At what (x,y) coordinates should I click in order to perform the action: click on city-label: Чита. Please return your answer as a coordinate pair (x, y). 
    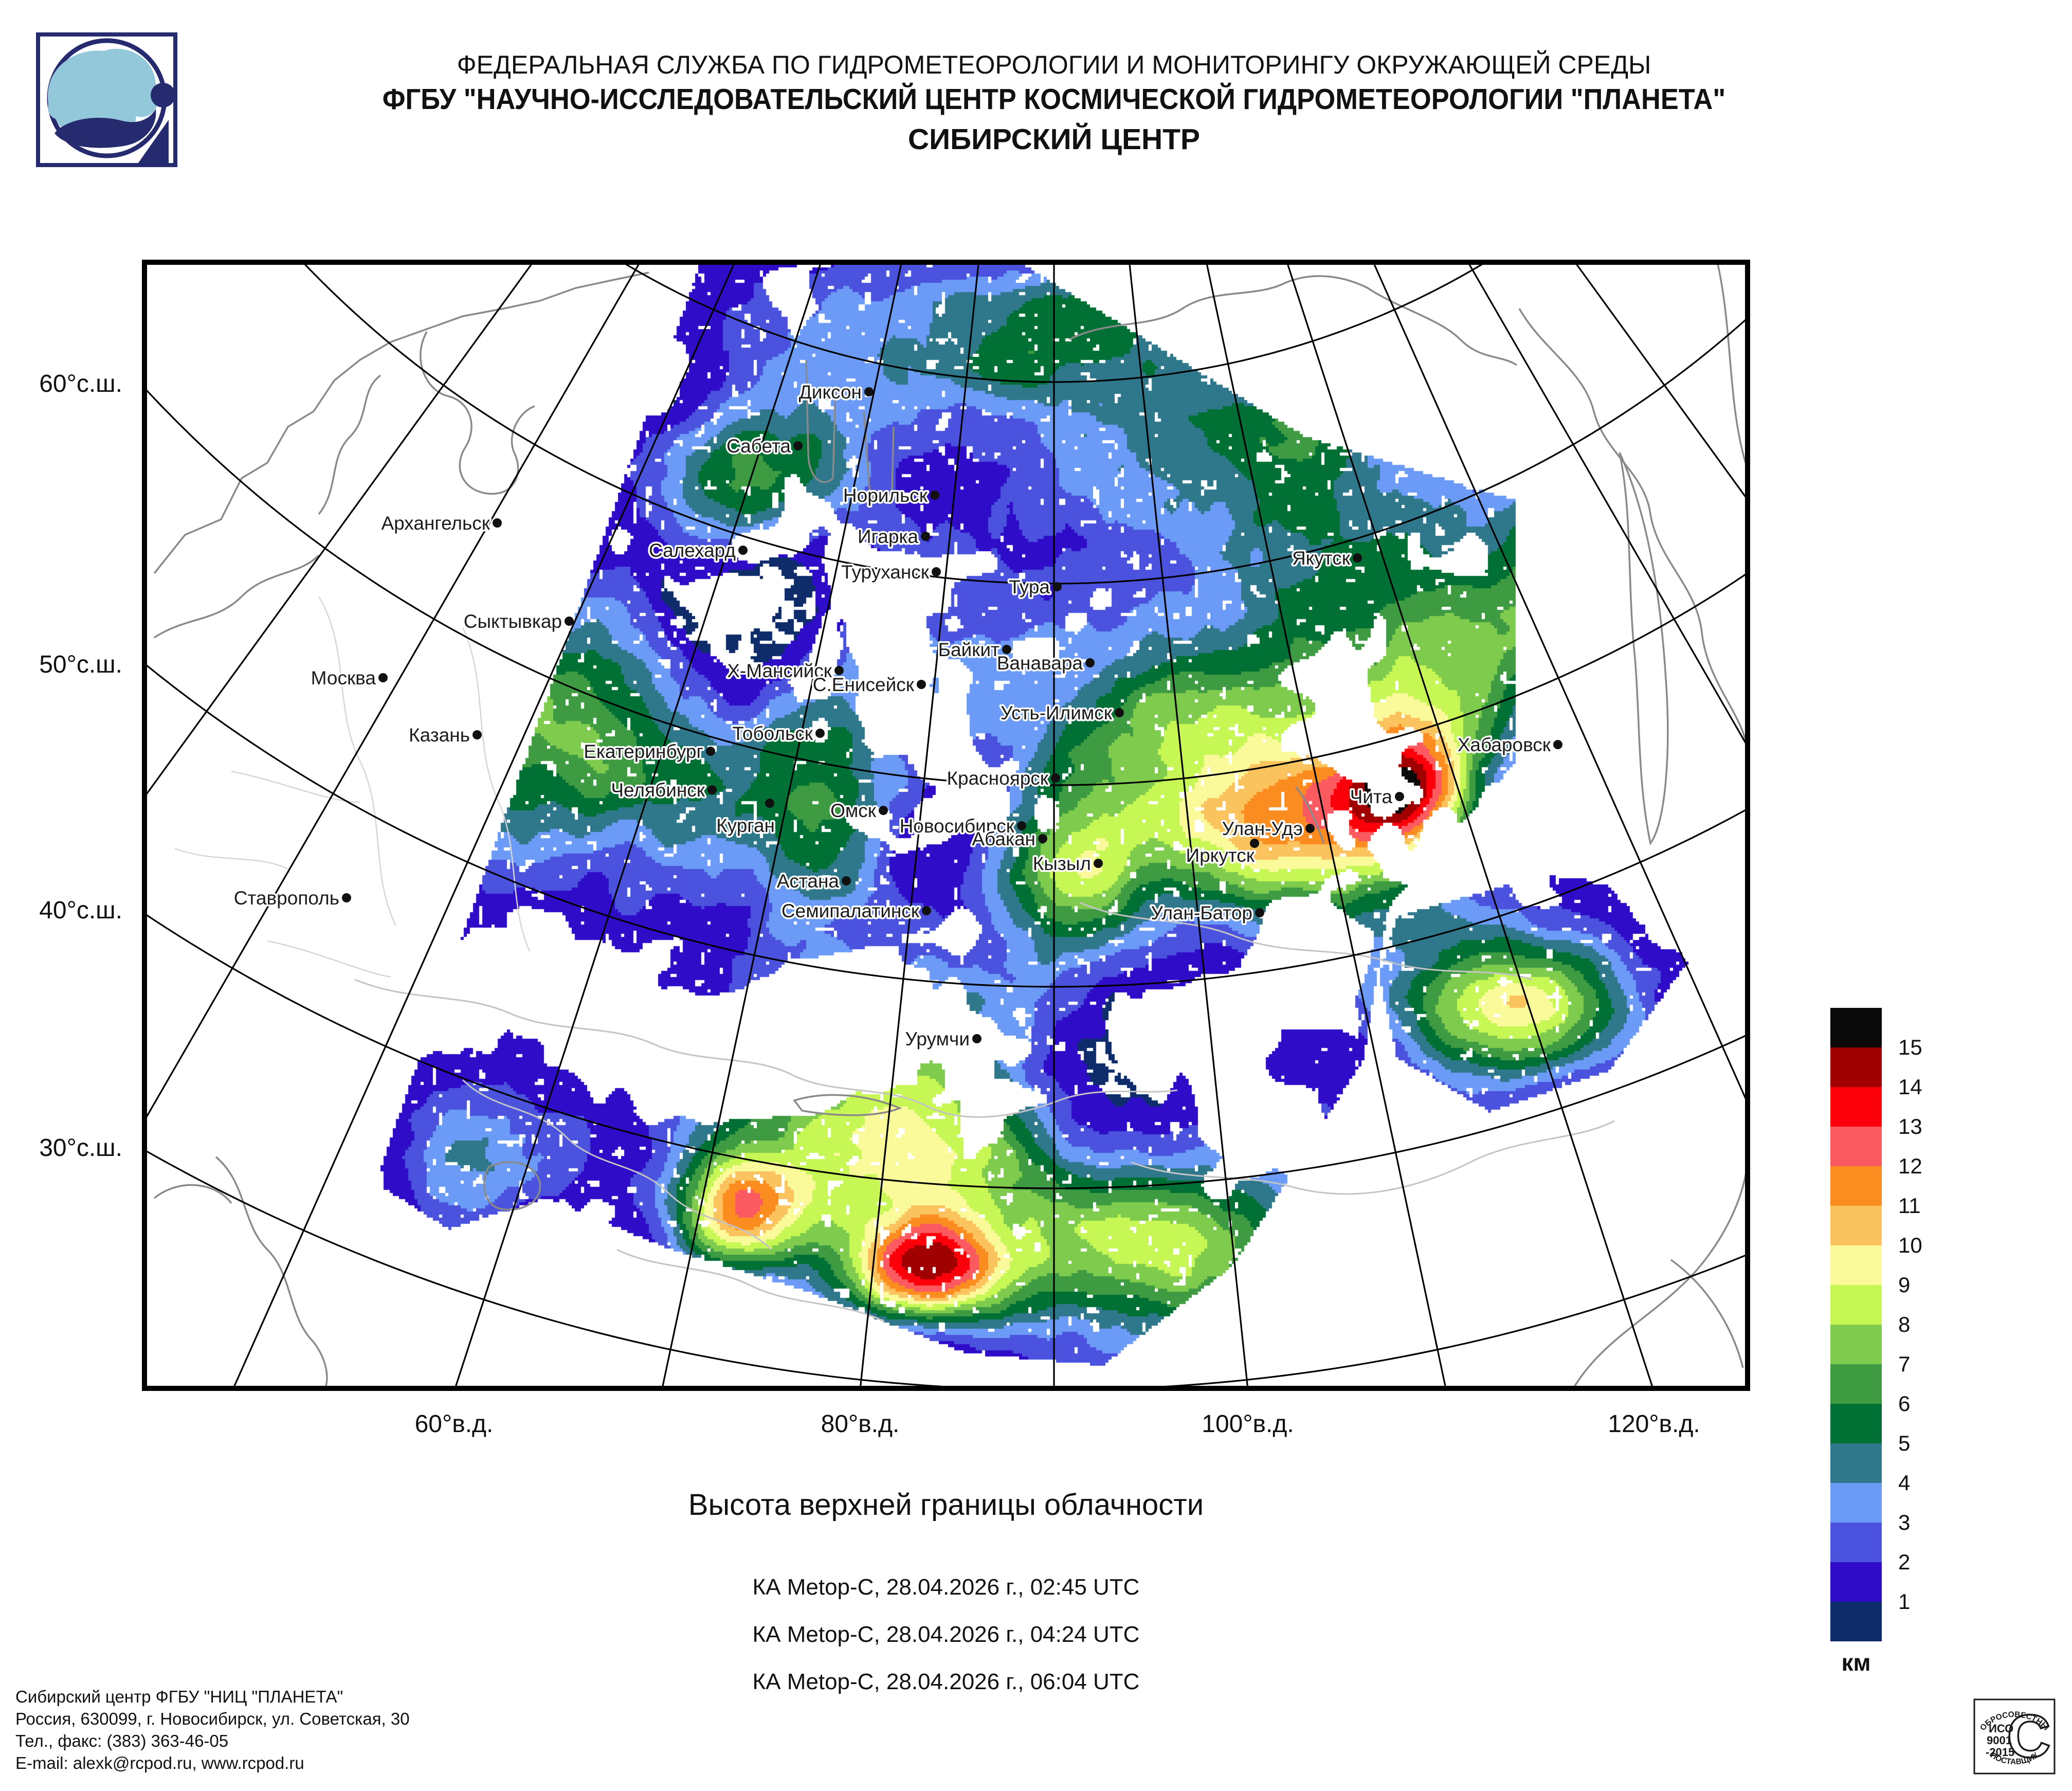
    Looking at the image, I should click on (1371, 796).